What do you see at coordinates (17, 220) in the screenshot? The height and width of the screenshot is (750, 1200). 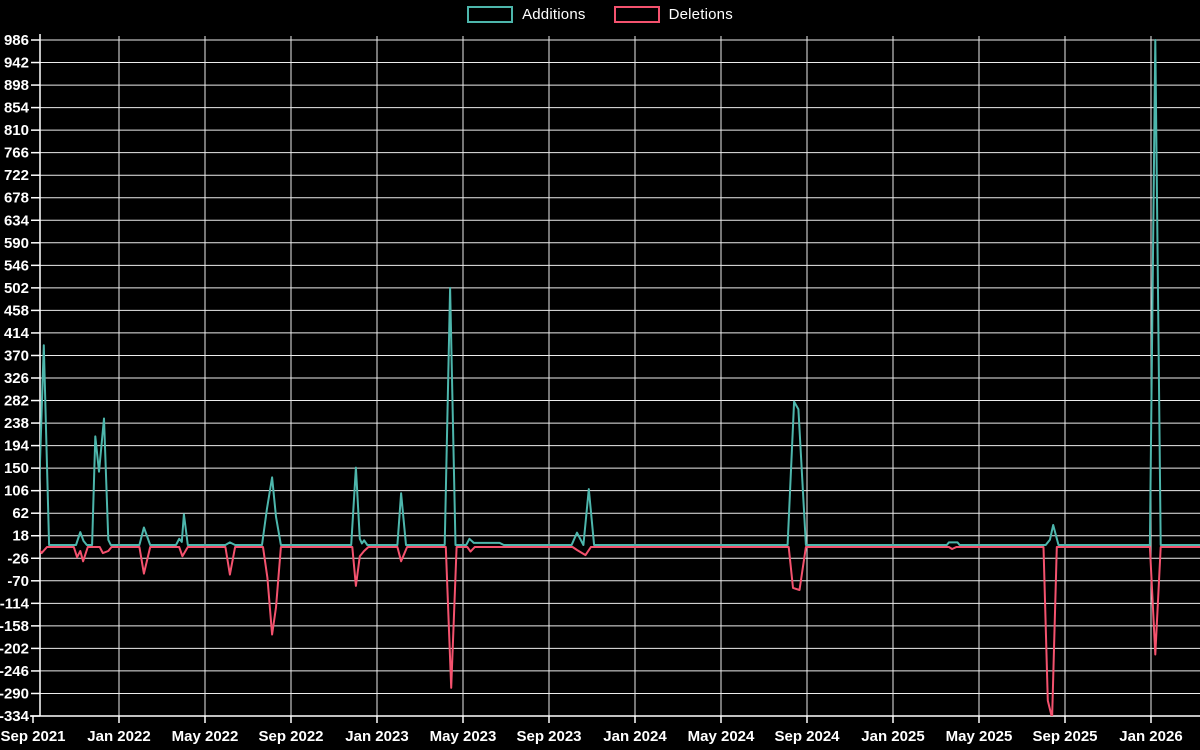 I see `y-tick-label: 634` at bounding box center [17, 220].